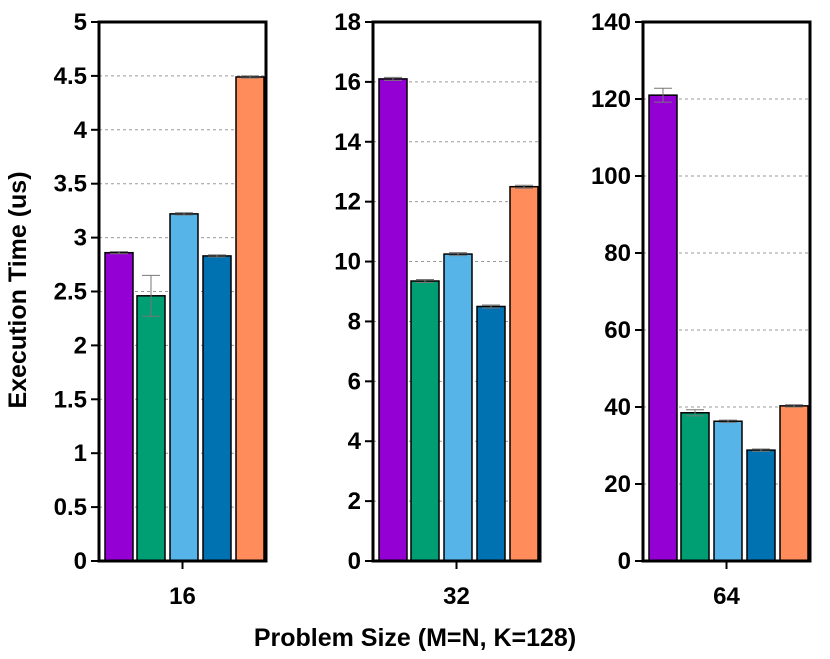 The height and width of the screenshot is (659, 830). Describe the element at coordinates (347, 262) in the screenshot. I see `y-tick-label: 10` at that location.